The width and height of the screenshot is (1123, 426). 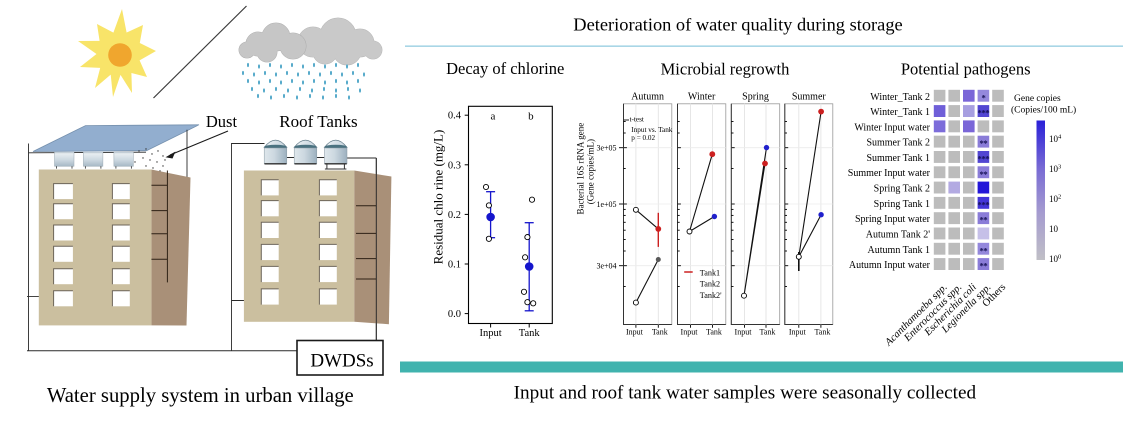 What do you see at coordinates (200, 396) in the screenshot?
I see `svg-text:Water supply system in urban v: Water supply system in urban village` at bounding box center [200, 396].